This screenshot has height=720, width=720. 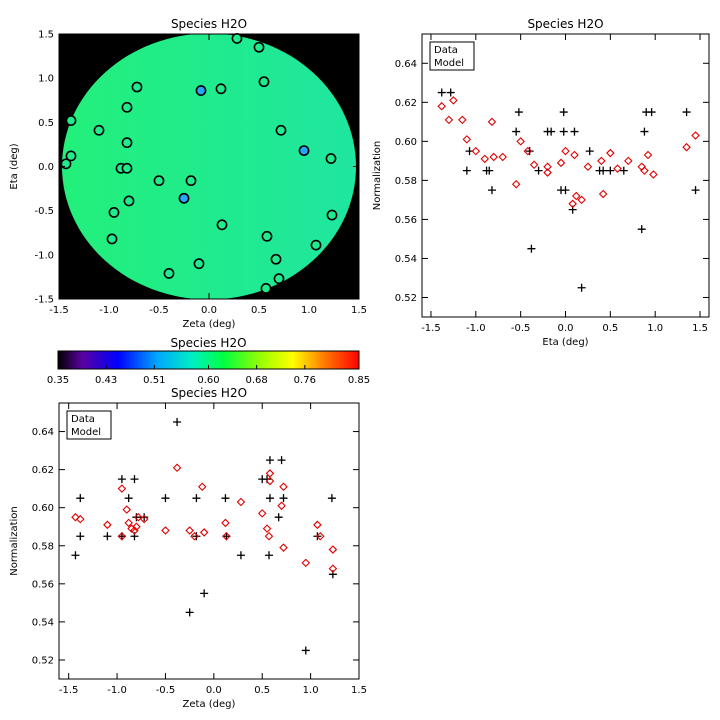 I want to click on y-axis-label: Eta (deg), so click(x=14, y=166).